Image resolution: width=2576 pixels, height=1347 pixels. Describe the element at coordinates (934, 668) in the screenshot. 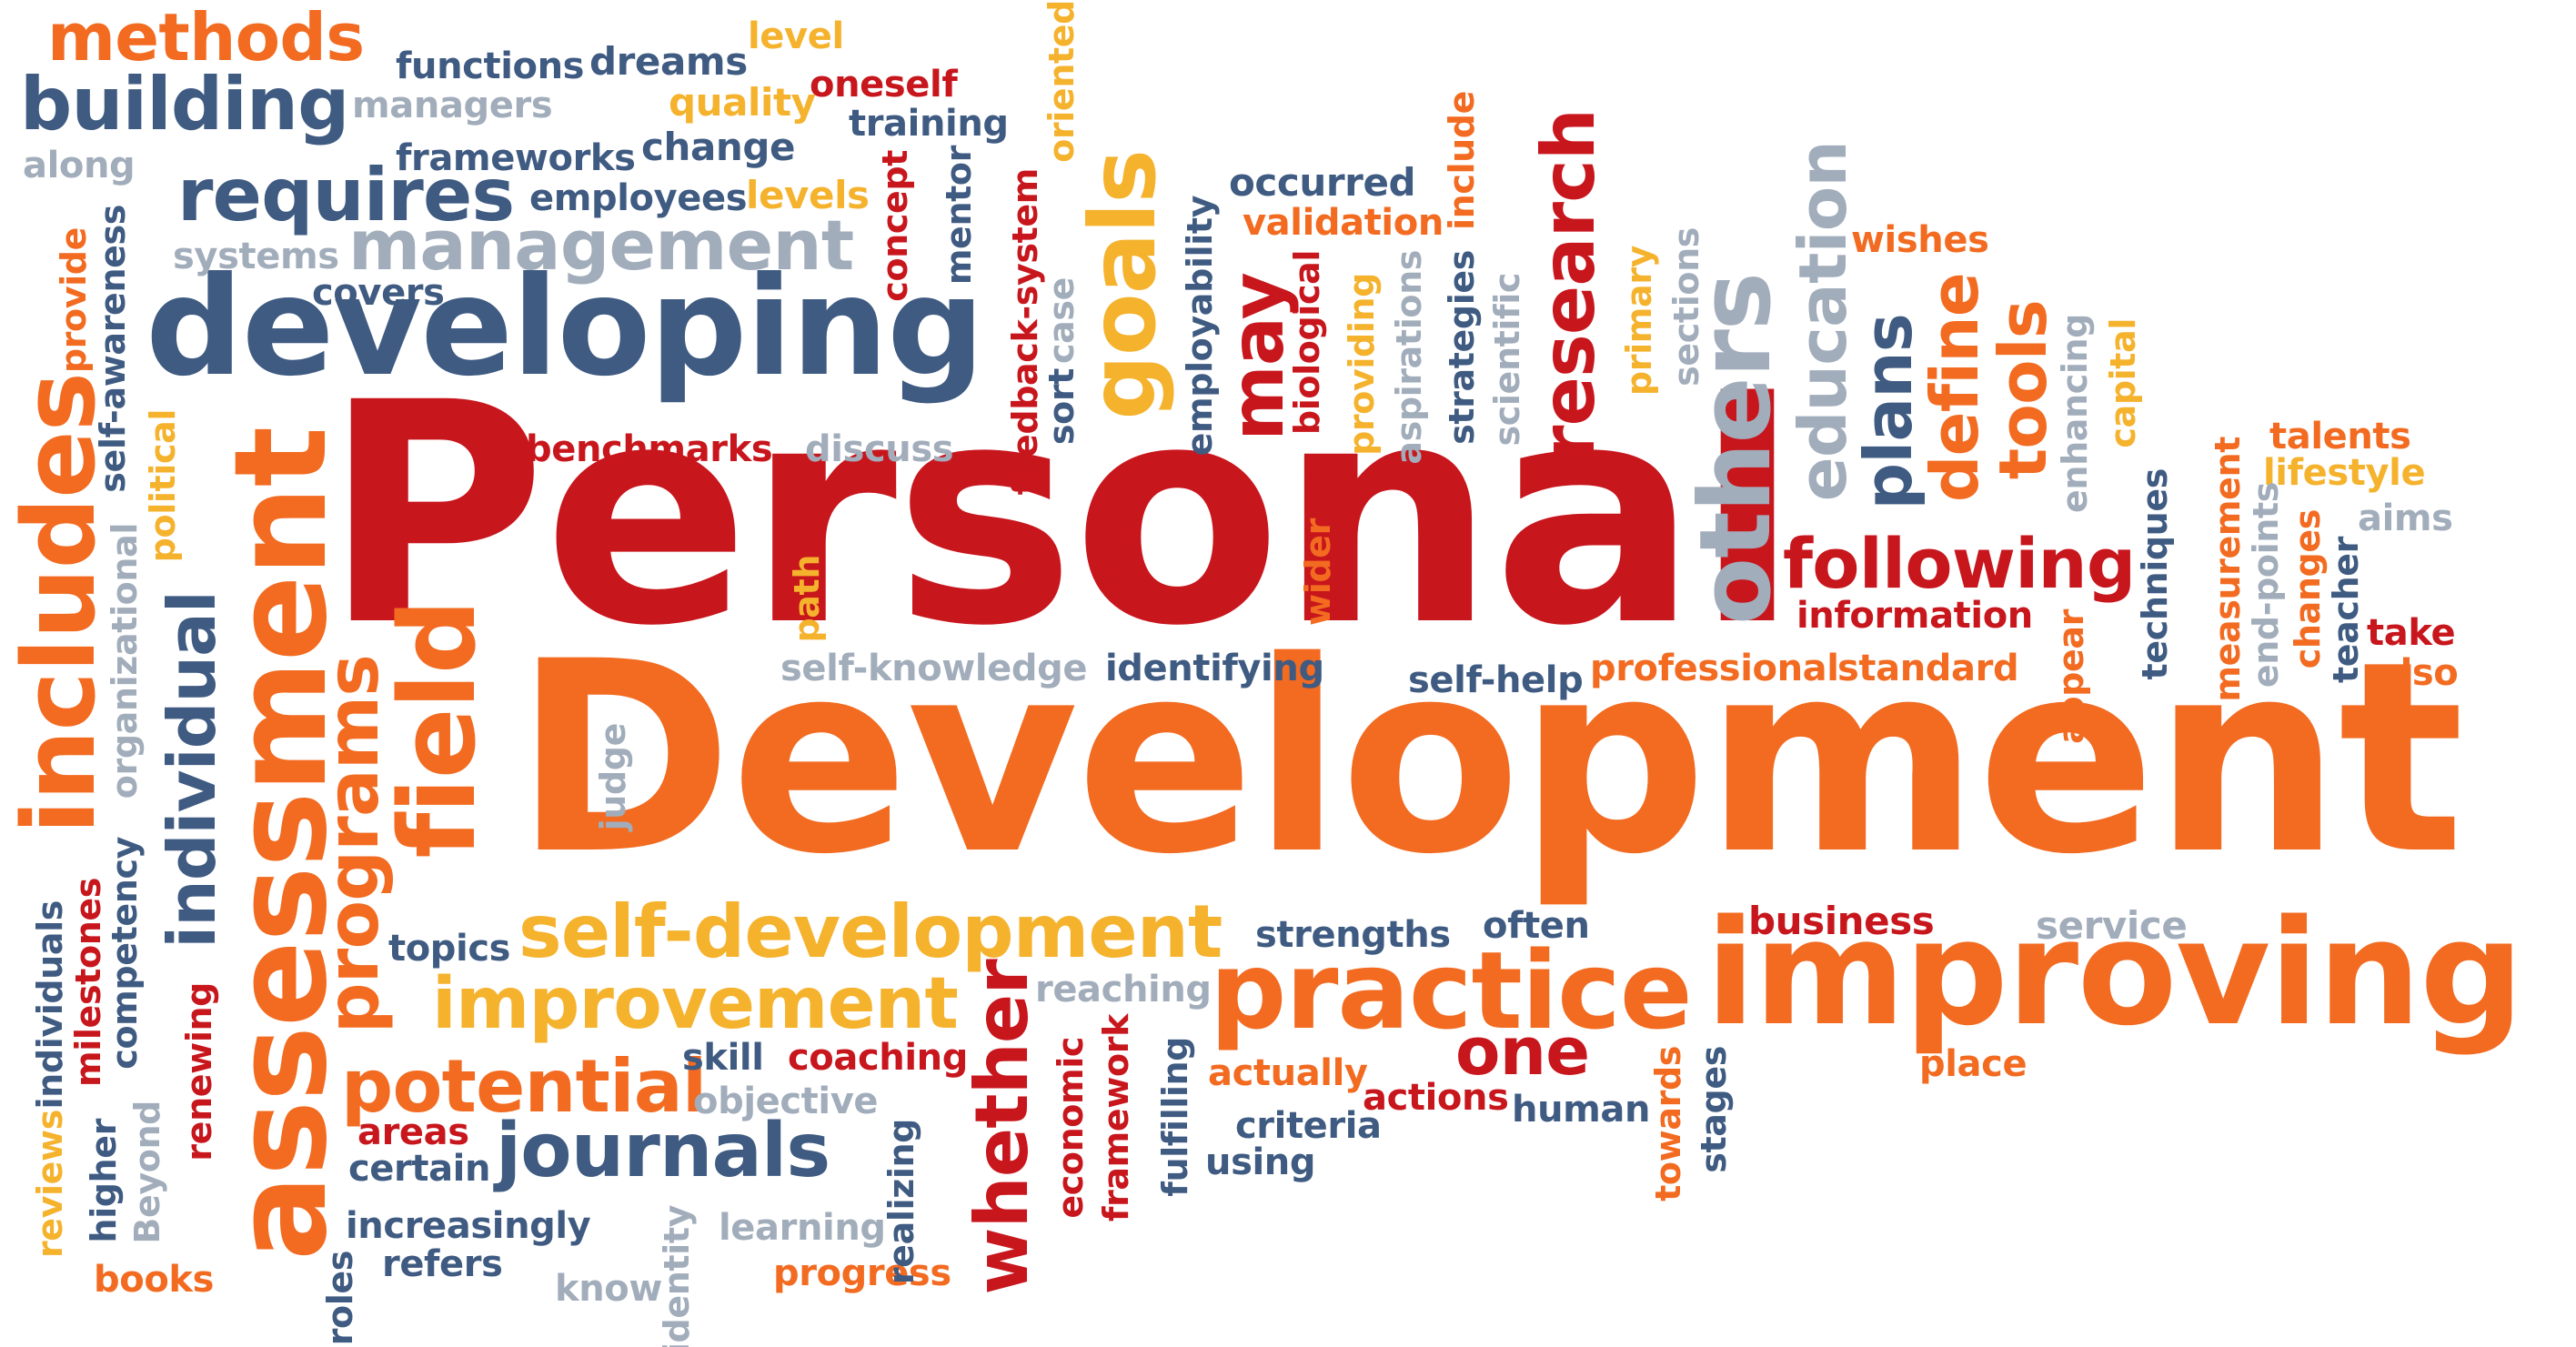

I see `word-self-knowledge: self-knowledge` at that location.